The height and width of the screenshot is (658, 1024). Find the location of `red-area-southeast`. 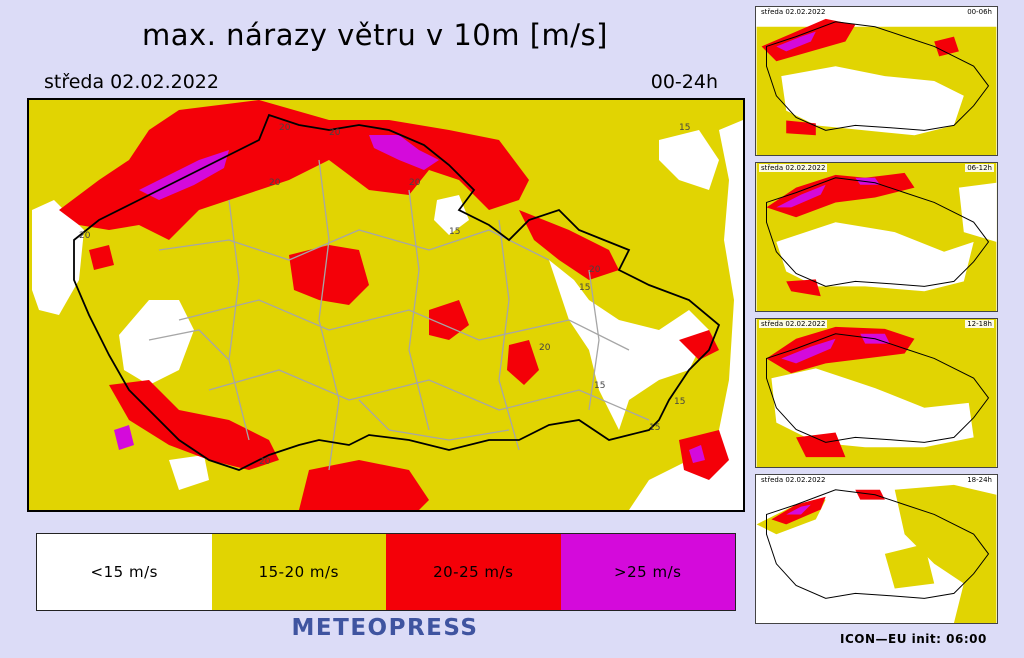

red-area-southeast is located at coordinates (704, 455).